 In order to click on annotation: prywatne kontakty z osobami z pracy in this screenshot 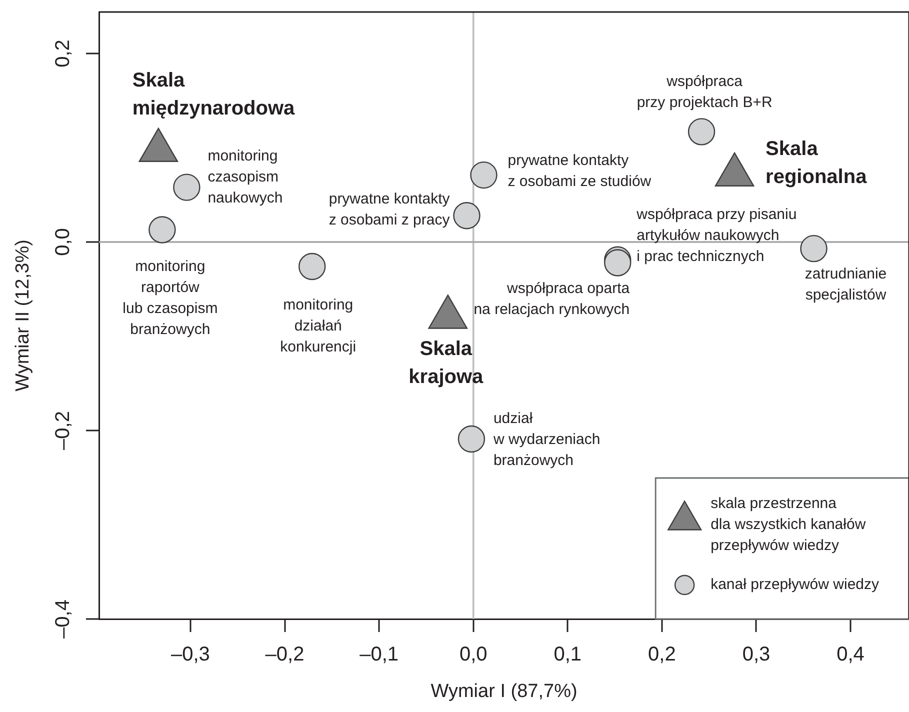, I will do `click(389, 209)`.